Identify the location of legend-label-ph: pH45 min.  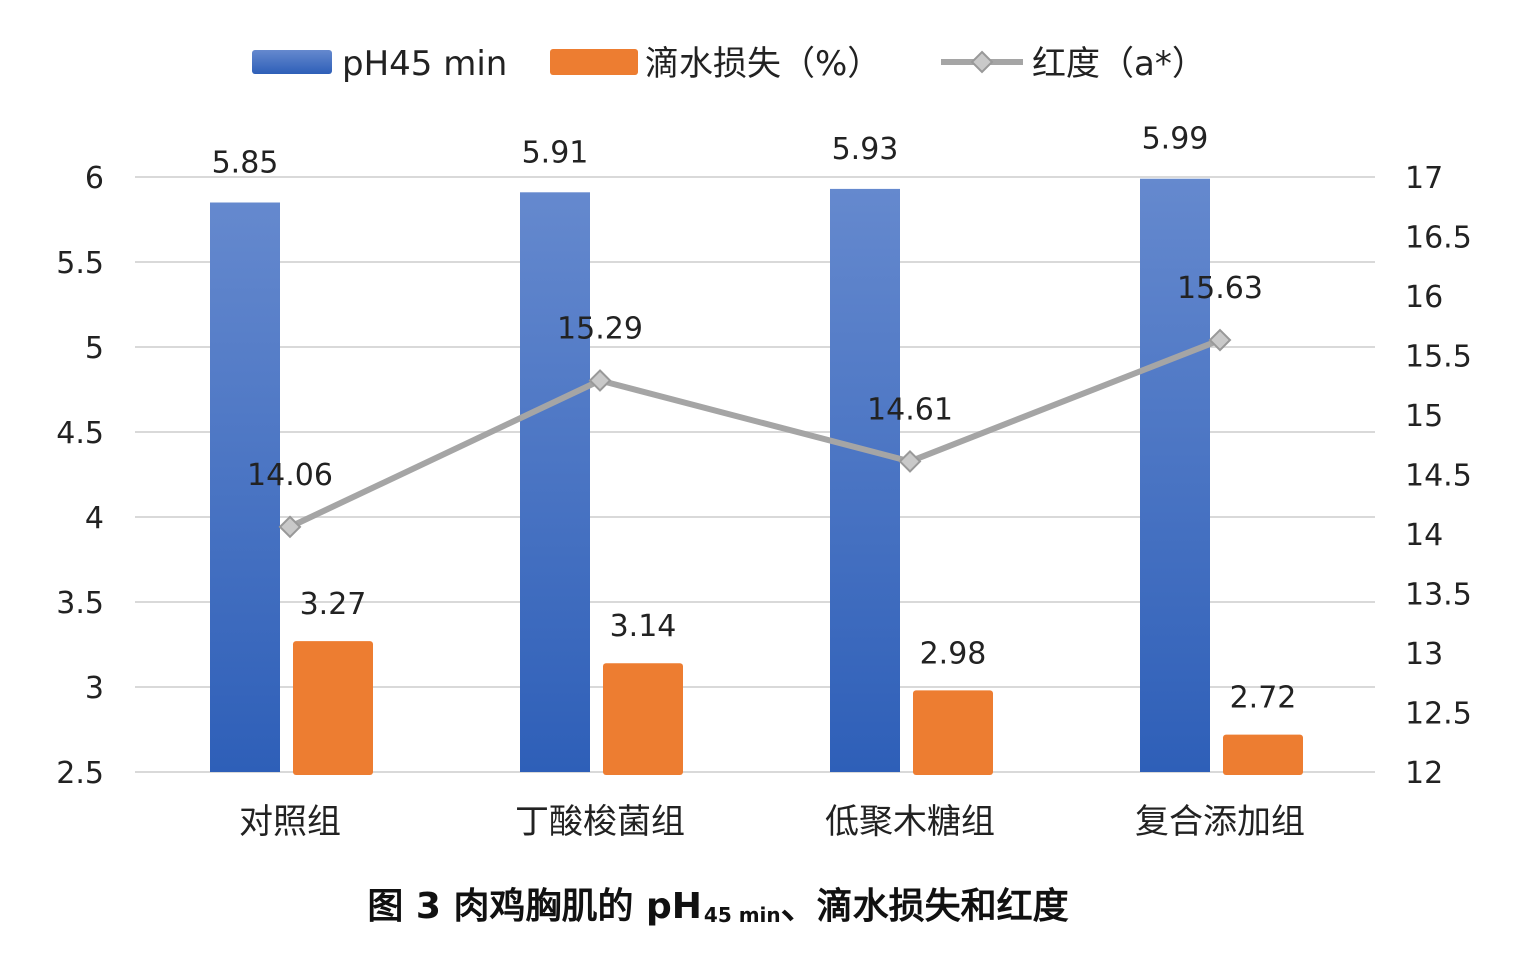
(424, 64).